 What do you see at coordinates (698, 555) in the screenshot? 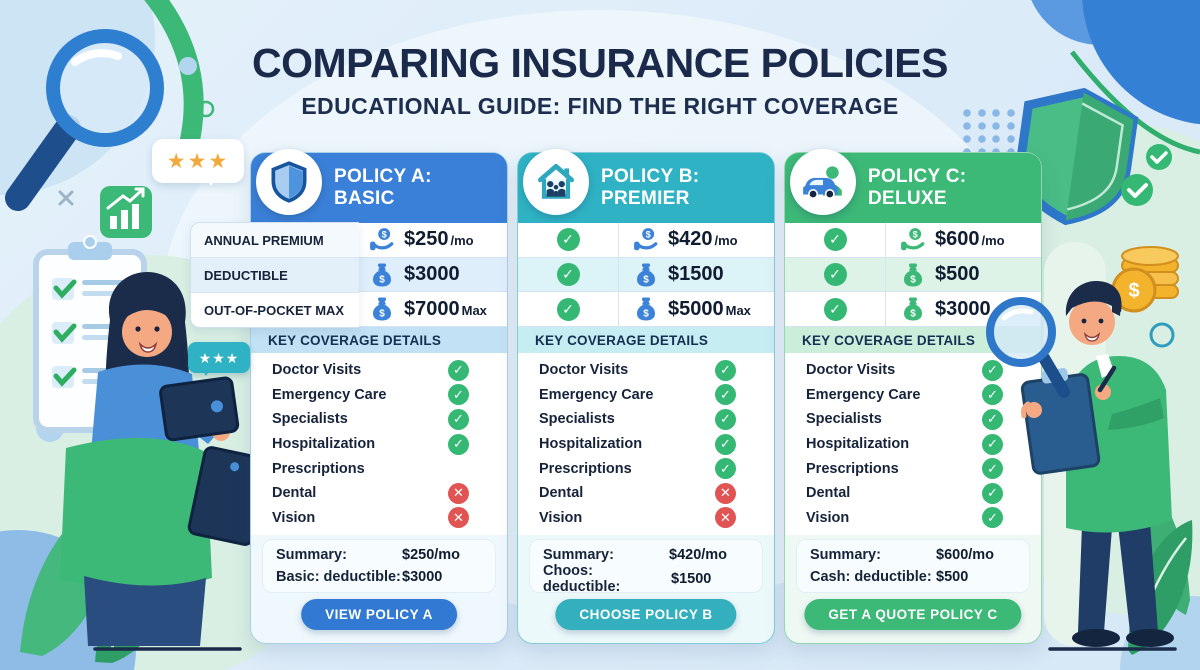
I see `summary-value: $420/mo` at bounding box center [698, 555].